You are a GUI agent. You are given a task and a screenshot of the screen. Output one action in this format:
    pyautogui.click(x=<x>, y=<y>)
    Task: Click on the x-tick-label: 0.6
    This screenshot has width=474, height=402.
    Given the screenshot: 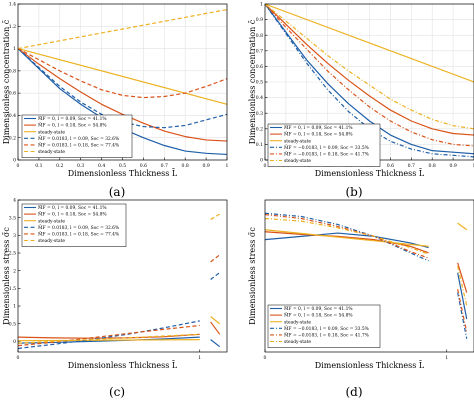 What is the action you would take?
    pyautogui.click(x=143, y=166)
    